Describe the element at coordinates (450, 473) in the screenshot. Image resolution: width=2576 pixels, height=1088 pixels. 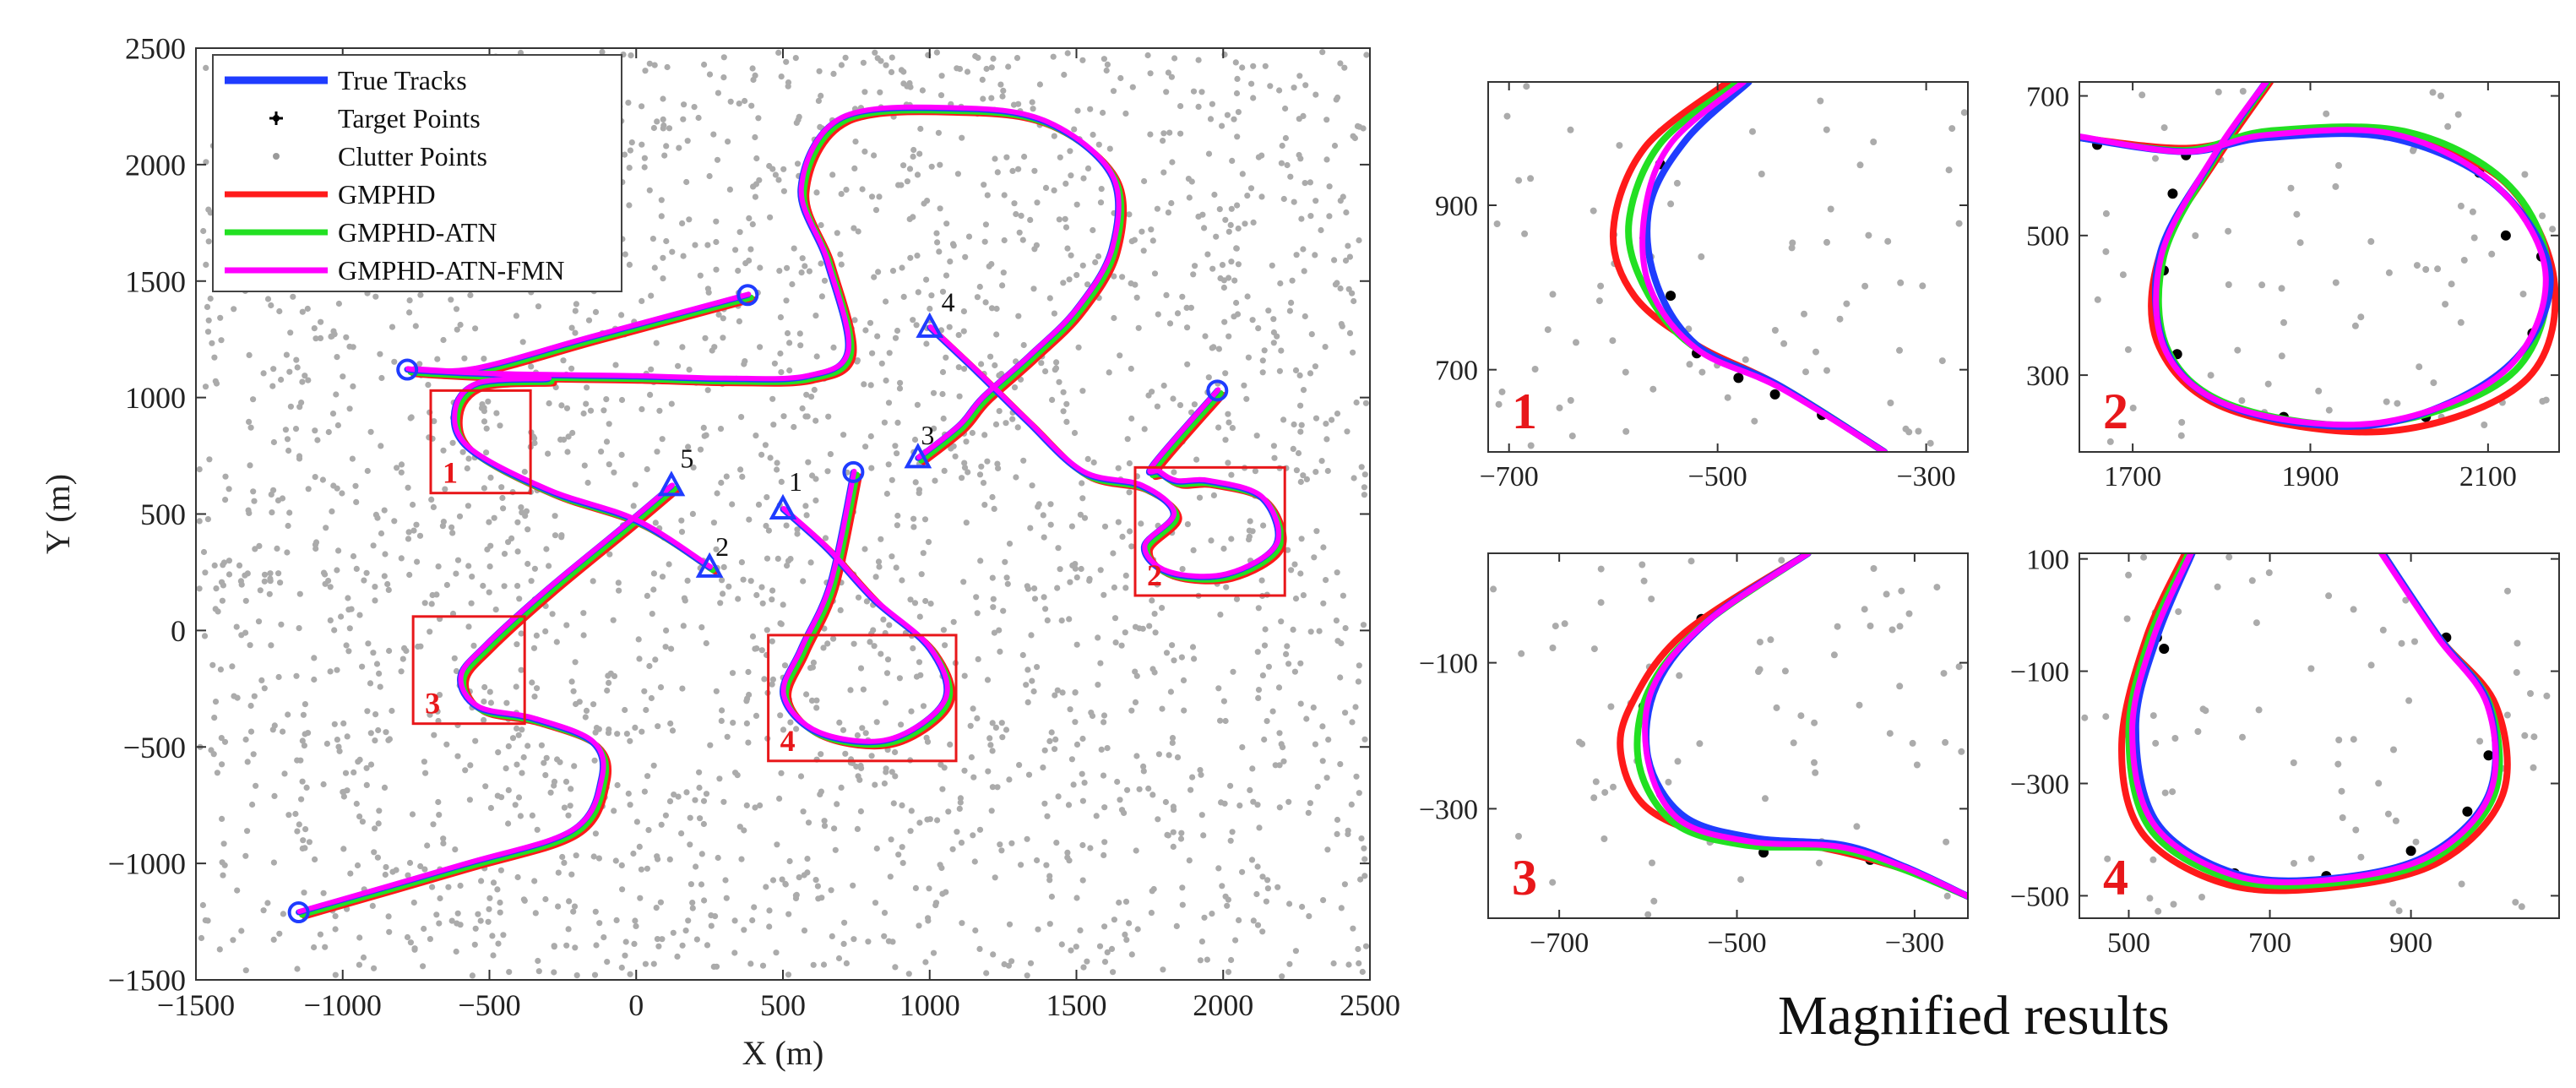
I see `zoom-box-label-1: 1` at that location.